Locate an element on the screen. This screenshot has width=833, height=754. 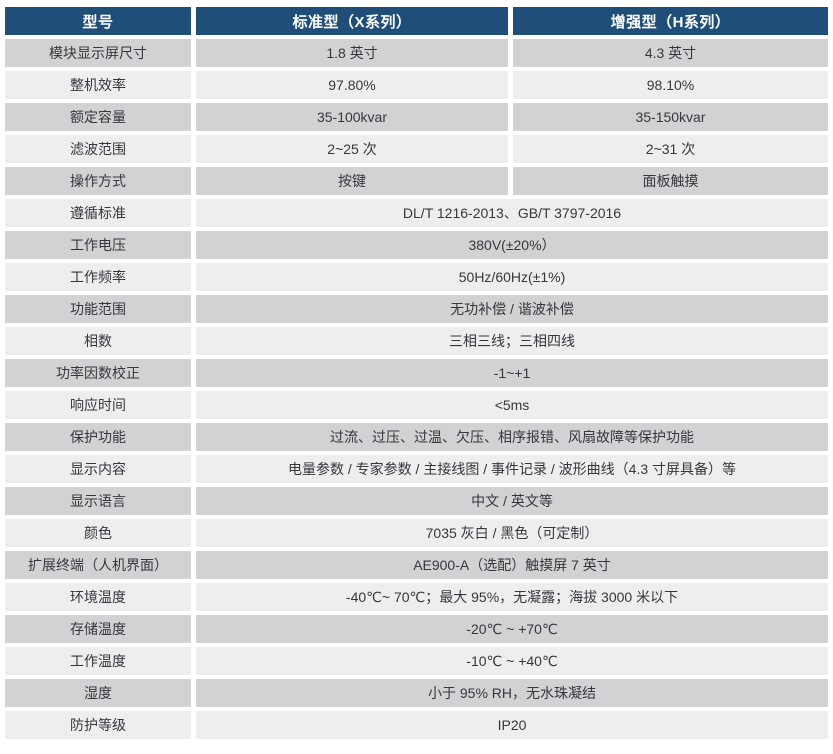
spec-row: 工作电压 380V(±20%） is located at coordinates (416, 245).